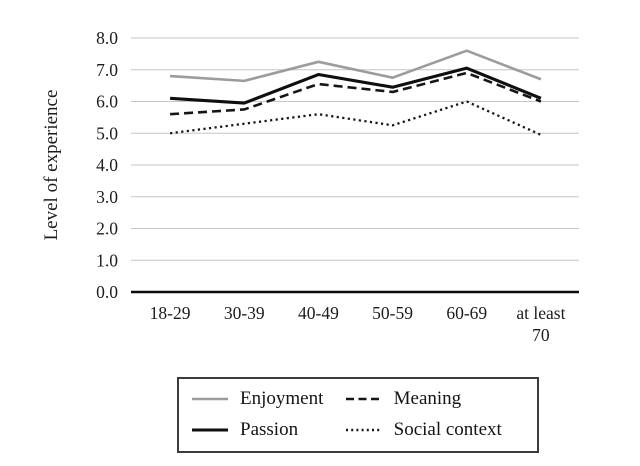  What do you see at coordinates (363, 399) in the screenshot?
I see `meaning-dashed-line-sample-icon` at bounding box center [363, 399].